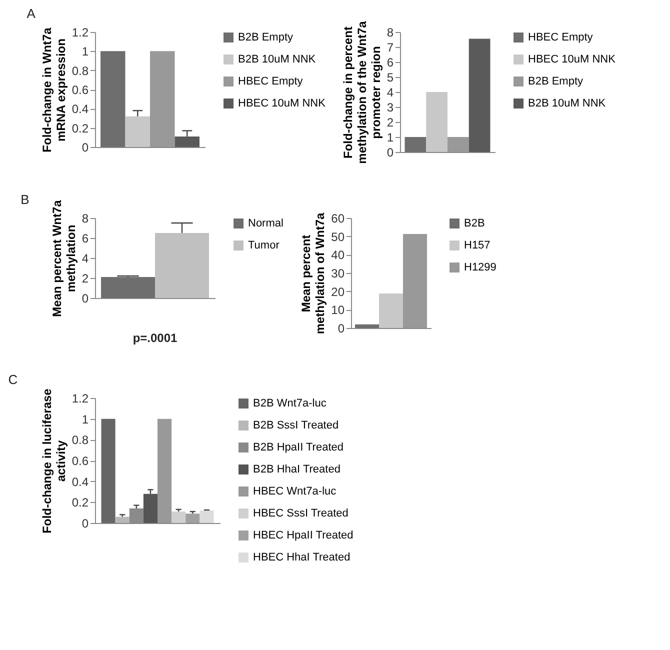 The width and height of the screenshot is (670, 650). Describe the element at coordinates (64, 258) in the screenshot. I see `y-axis-title: Mean percent Wnt7a methylation` at that location.